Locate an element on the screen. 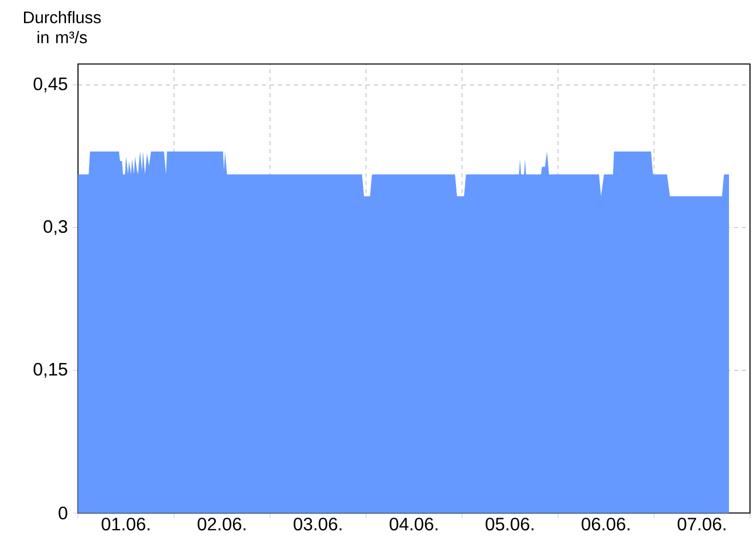 The image size is (756, 546). y-tick-label: 0,15 is located at coordinates (51, 370).